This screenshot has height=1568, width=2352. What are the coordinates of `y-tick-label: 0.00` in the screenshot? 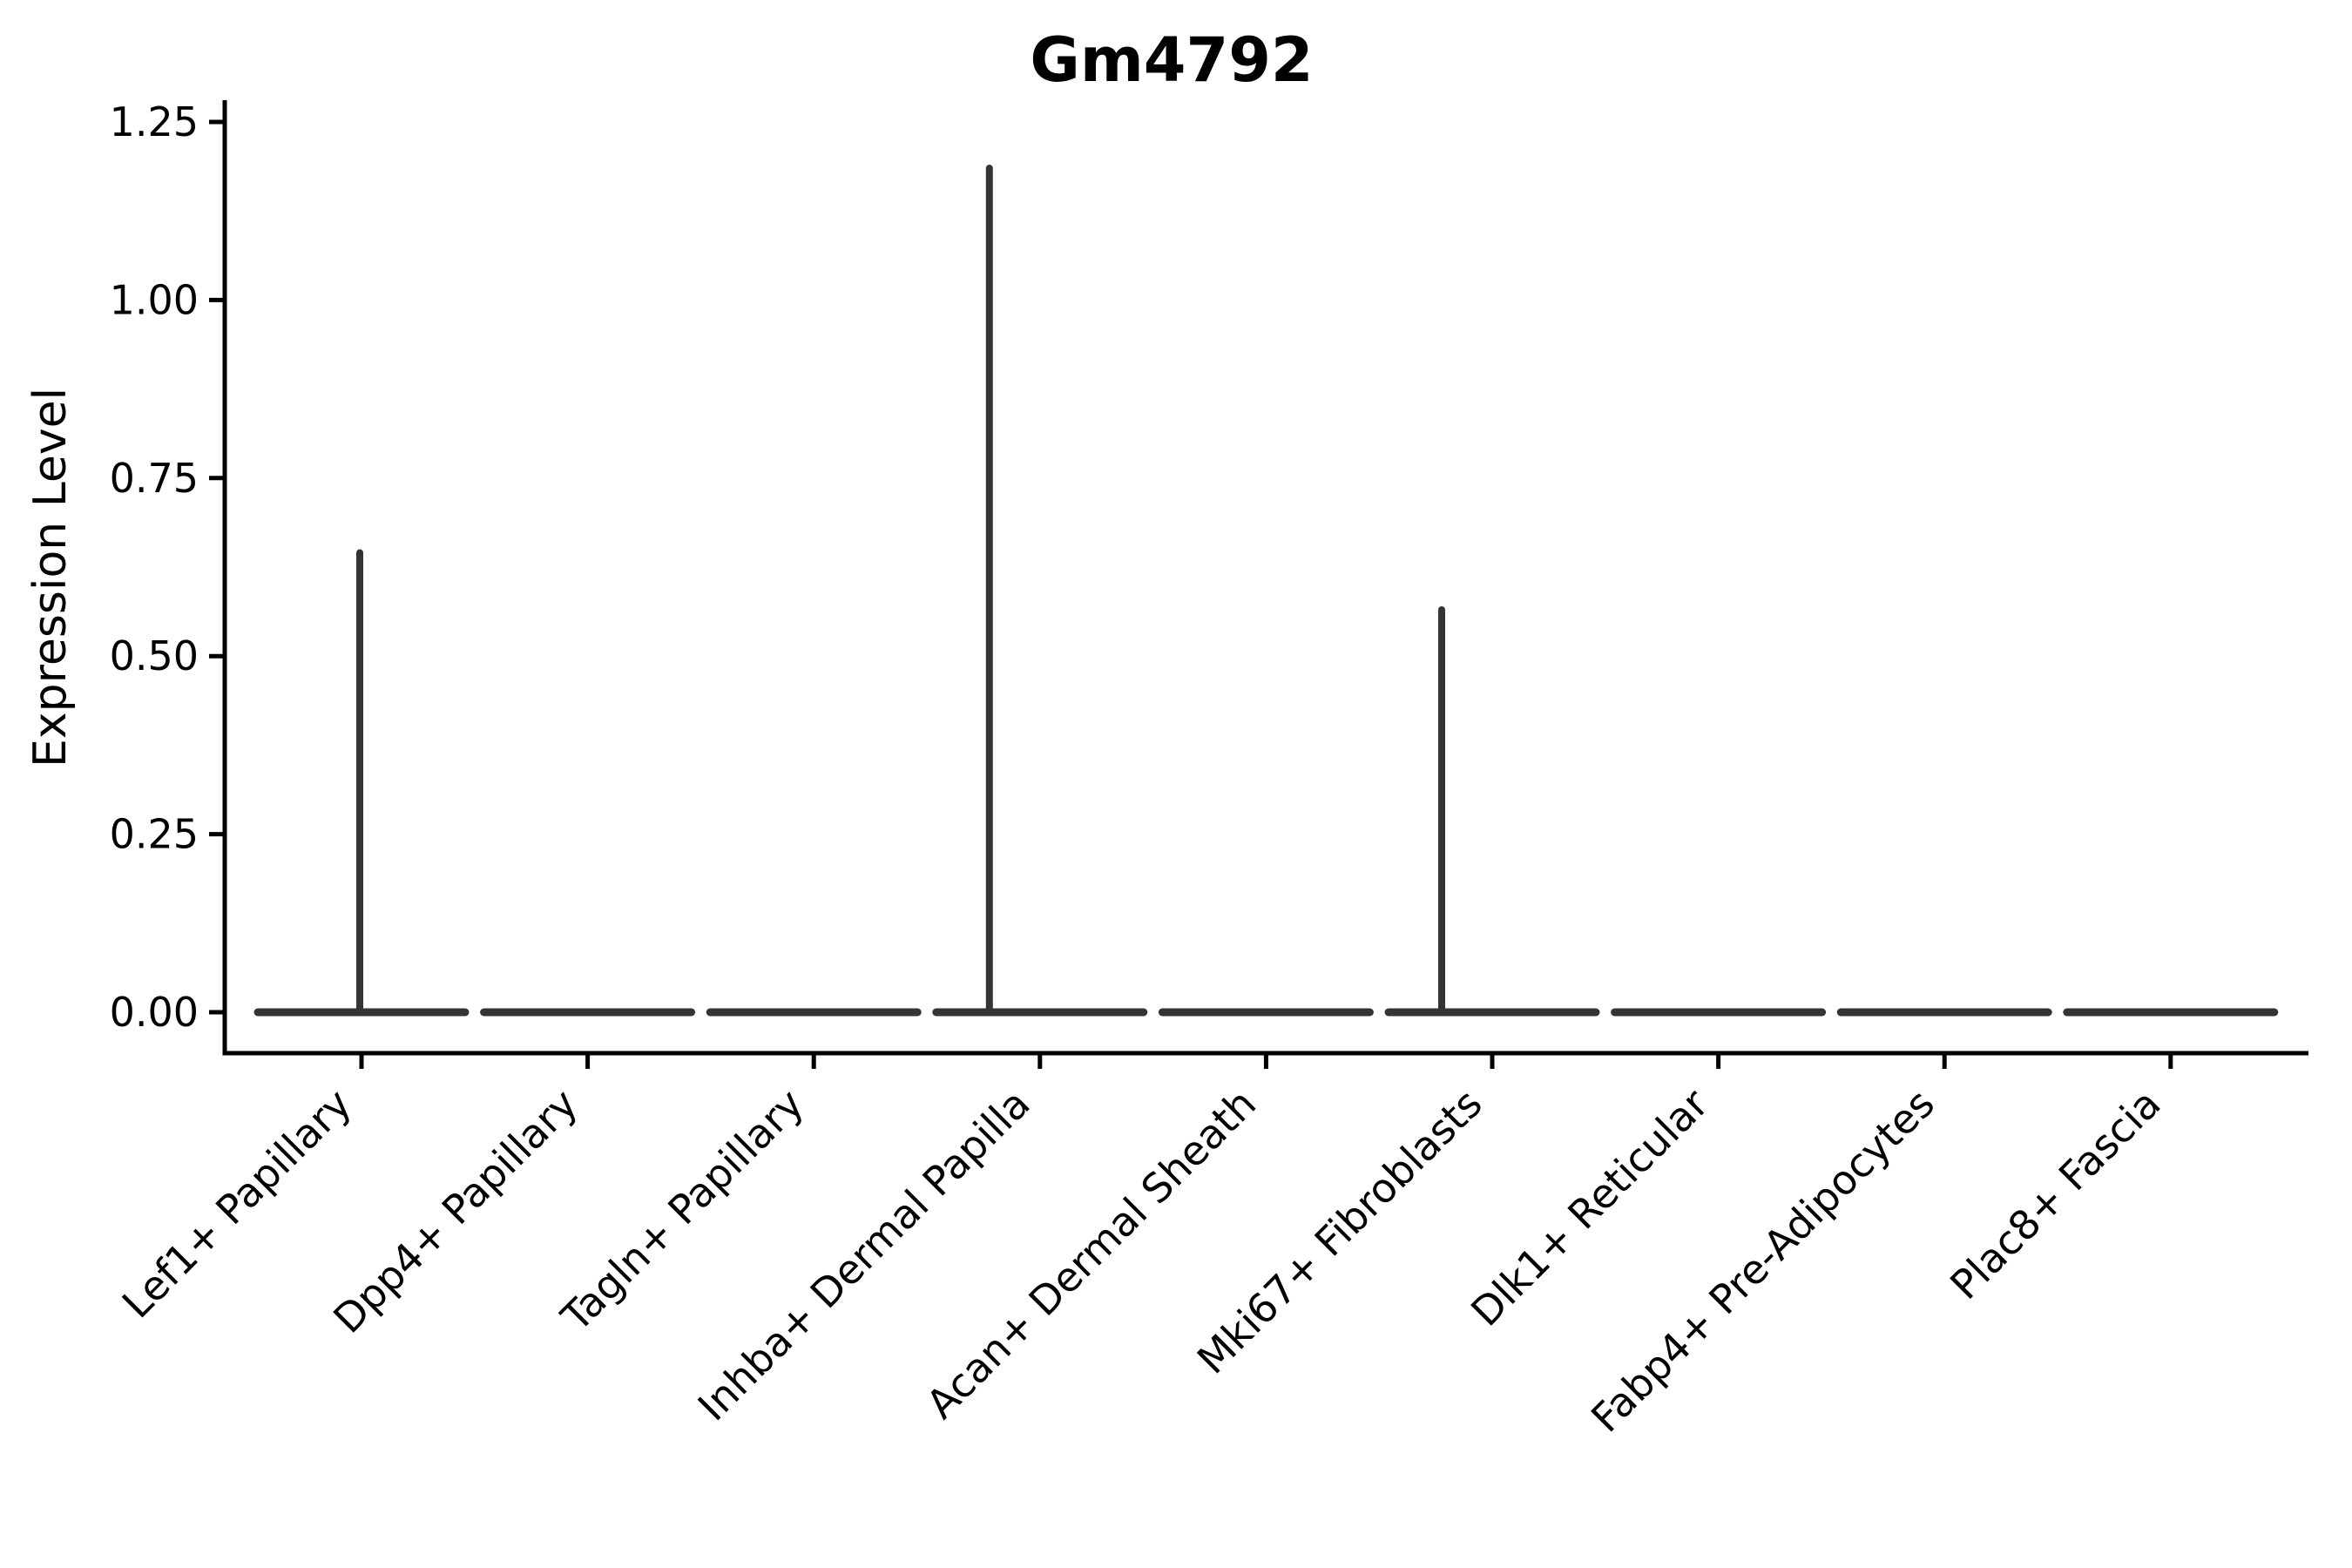 It's located at (154, 1013).